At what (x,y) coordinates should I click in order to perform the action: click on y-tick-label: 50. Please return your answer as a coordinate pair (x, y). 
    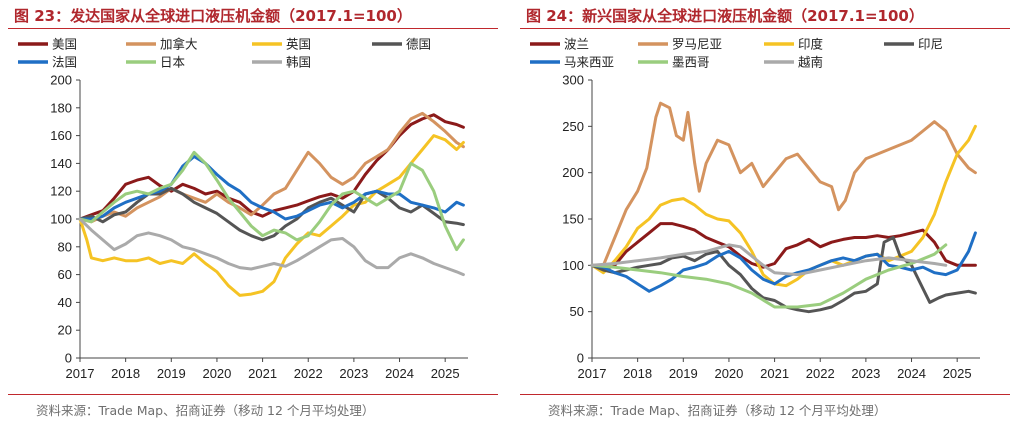
    Looking at the image, I should click on (577, 311).